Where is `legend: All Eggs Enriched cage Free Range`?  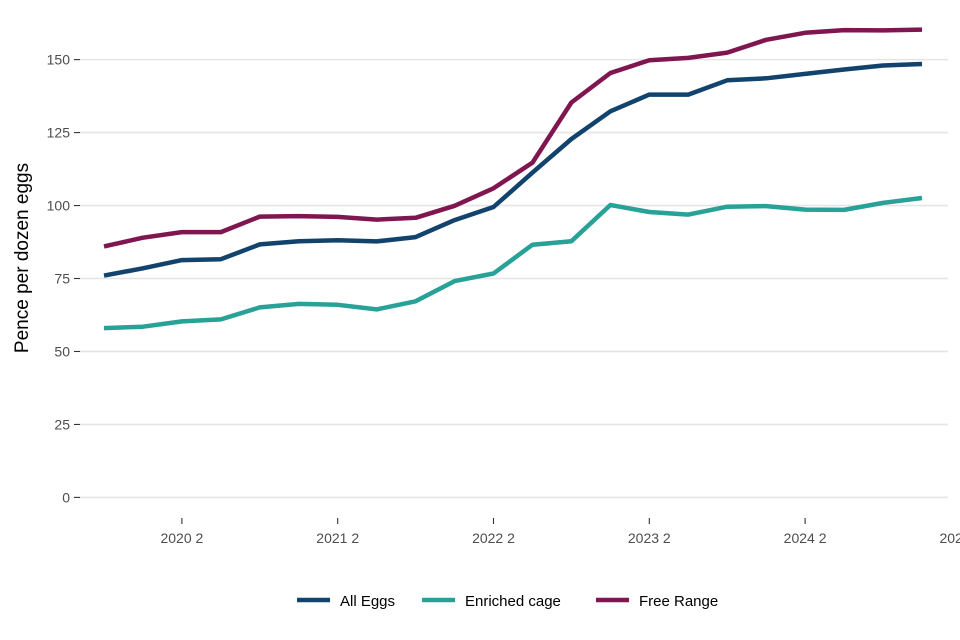 legend: All Eggs Enriched cage Free Range is located at coordinates (507, 601).